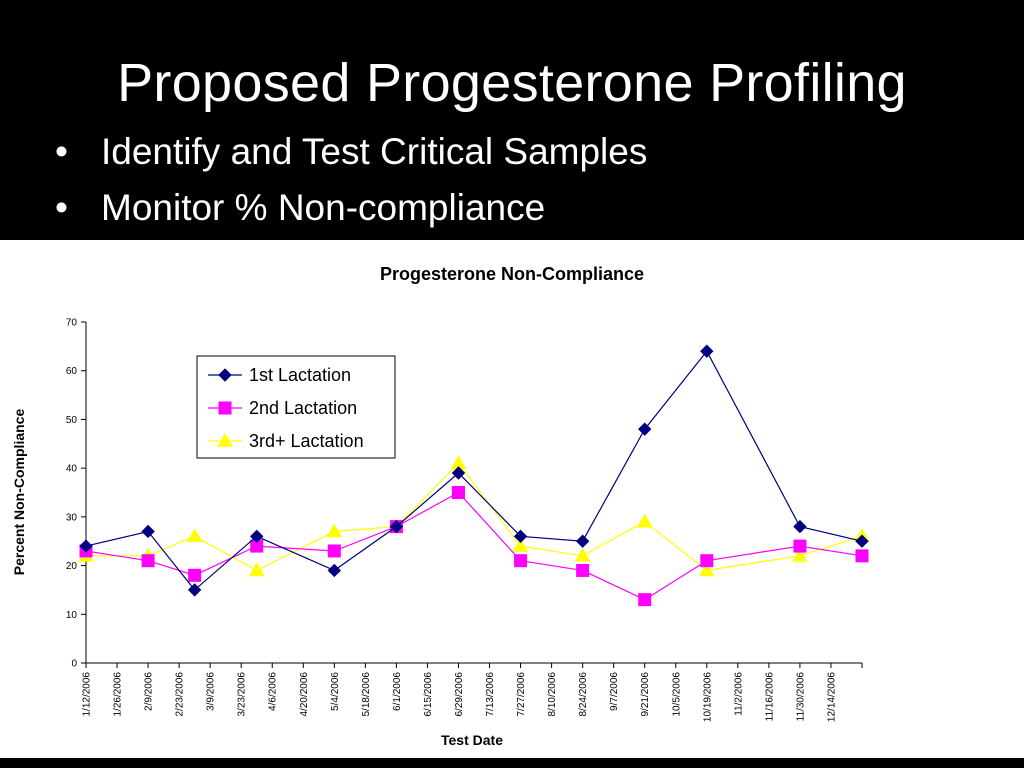 Image resolution: width=1024 pixels, height=768 pixels. Describe the element at coordinates (72, 566) in the screenshot. I see `y-tick-label: 20` at that location.